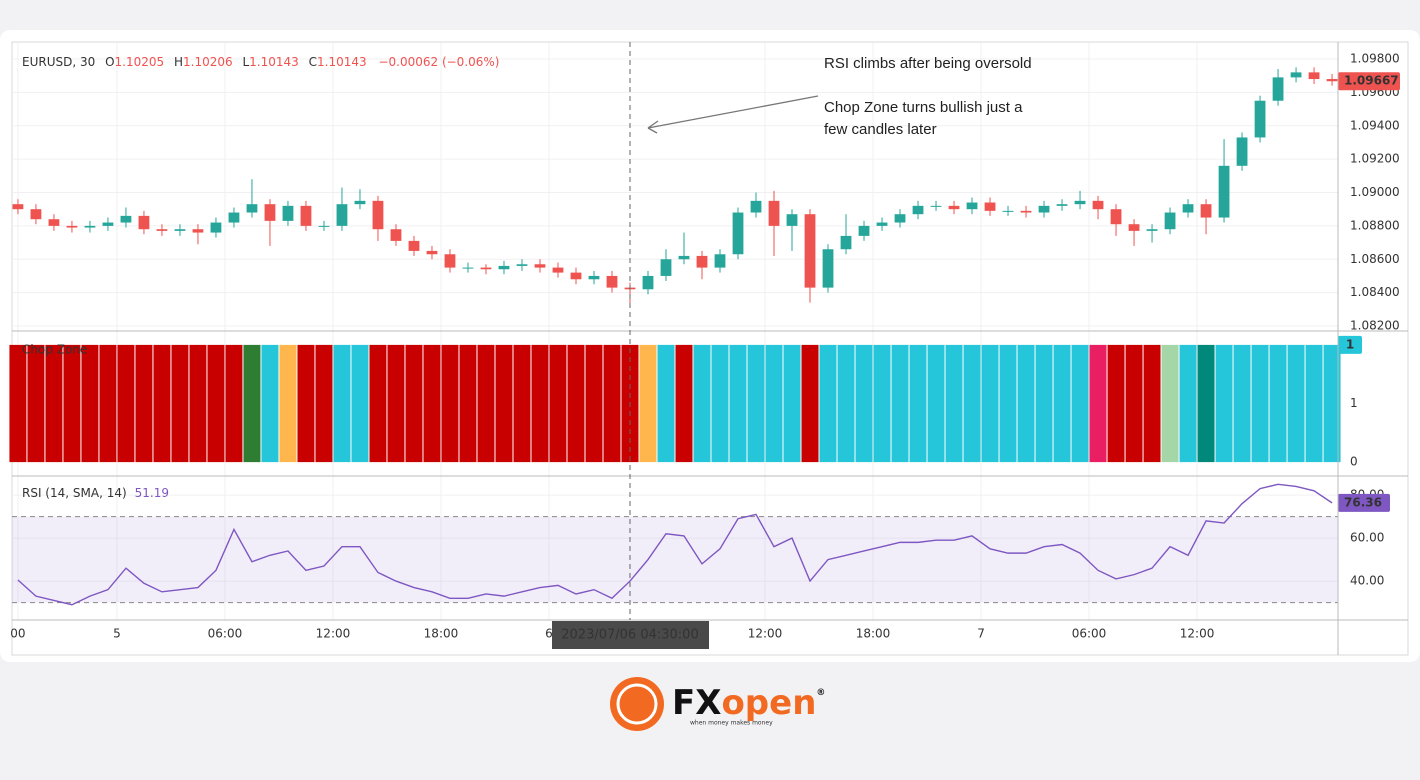  Describe the element at coordinates (245, 62) in the screenshot. I see `ohlc-label: L` at that location.